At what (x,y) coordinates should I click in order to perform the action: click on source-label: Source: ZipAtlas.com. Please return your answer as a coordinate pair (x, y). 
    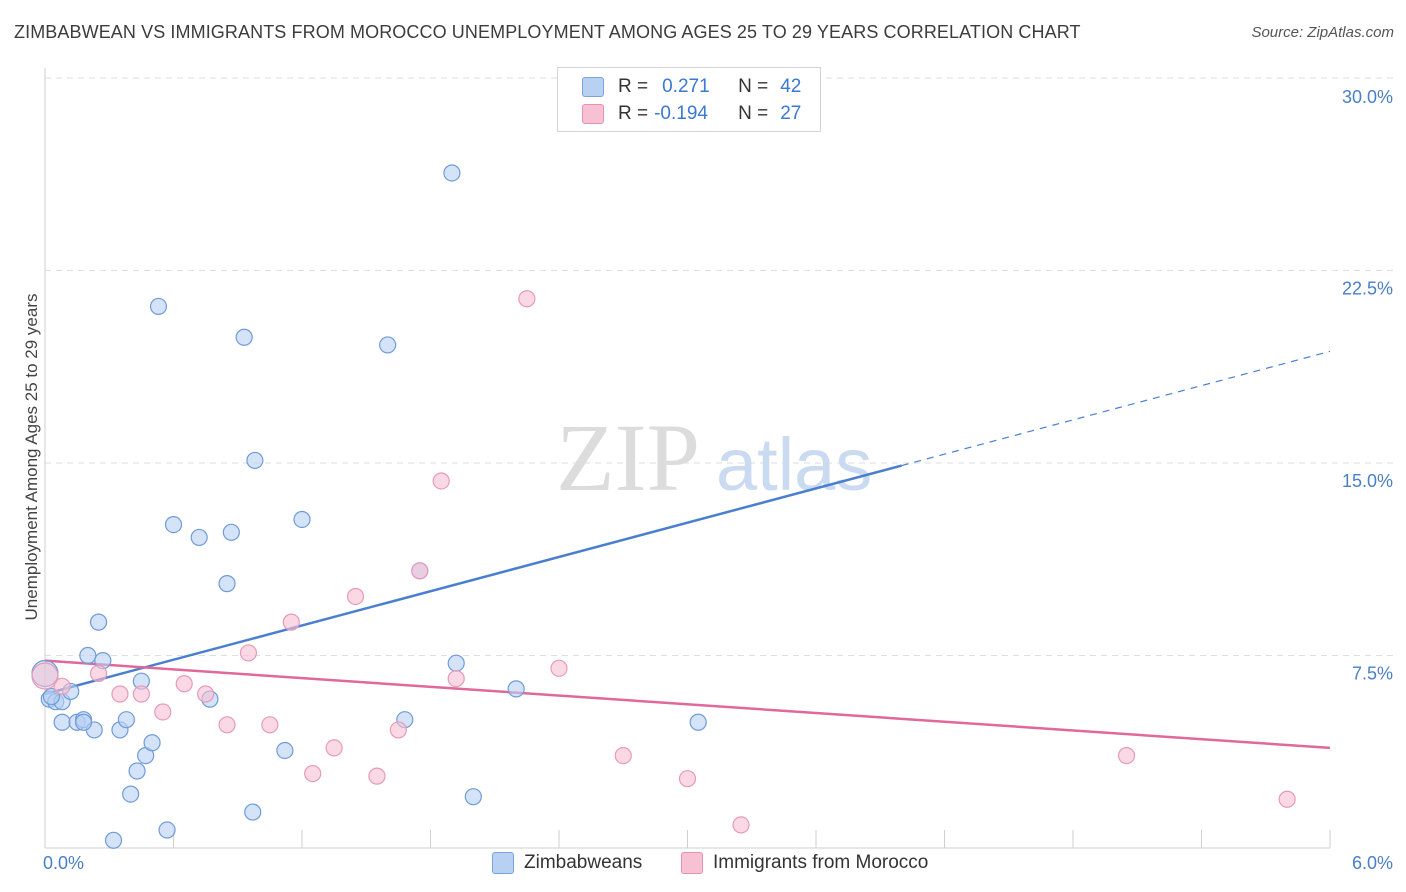
    Looking at the image, I should click on (1322, 32).